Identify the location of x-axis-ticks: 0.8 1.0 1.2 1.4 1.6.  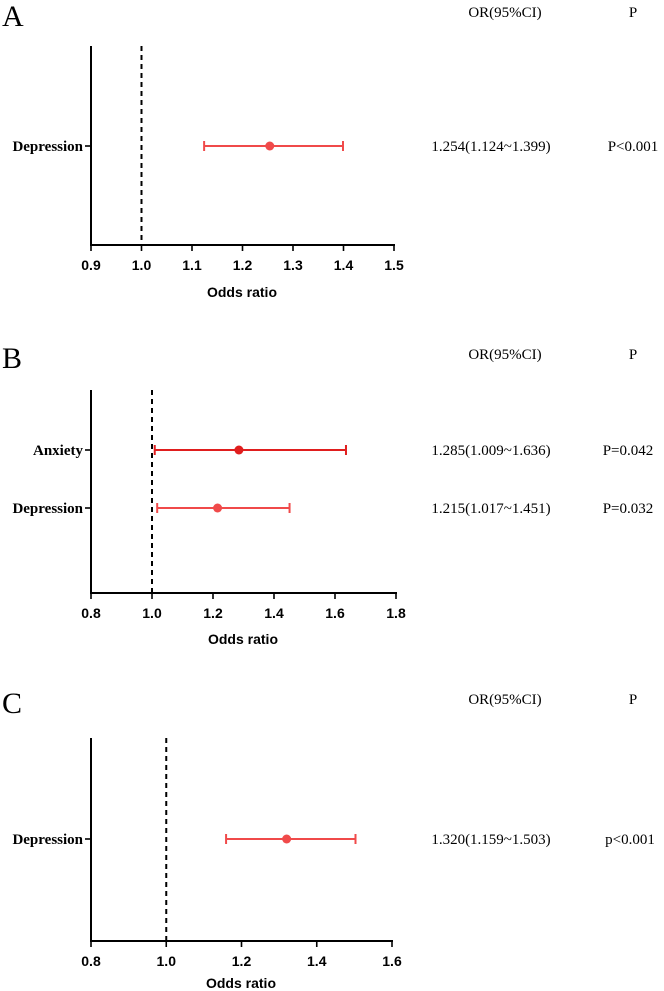
(241, 955).